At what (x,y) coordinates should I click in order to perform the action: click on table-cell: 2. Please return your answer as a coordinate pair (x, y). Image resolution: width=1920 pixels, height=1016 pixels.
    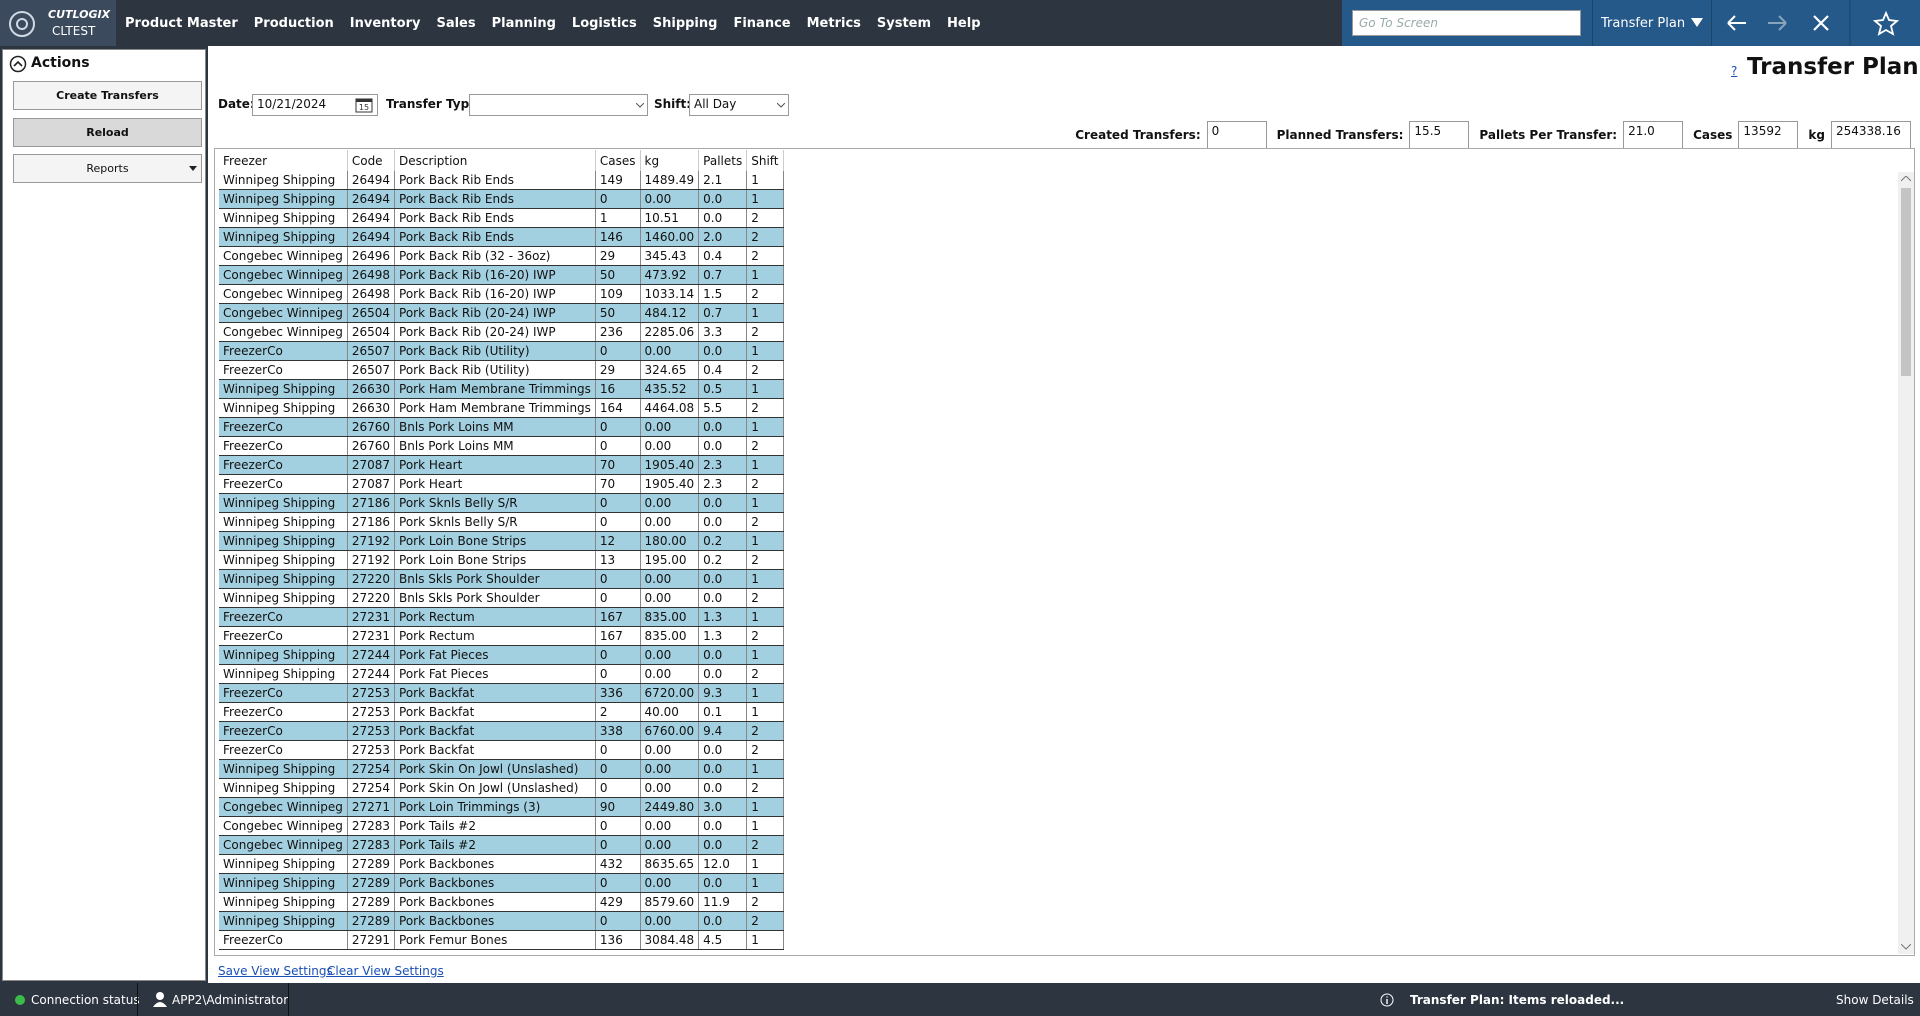
    Looking at the image, I should click on (765, 731).